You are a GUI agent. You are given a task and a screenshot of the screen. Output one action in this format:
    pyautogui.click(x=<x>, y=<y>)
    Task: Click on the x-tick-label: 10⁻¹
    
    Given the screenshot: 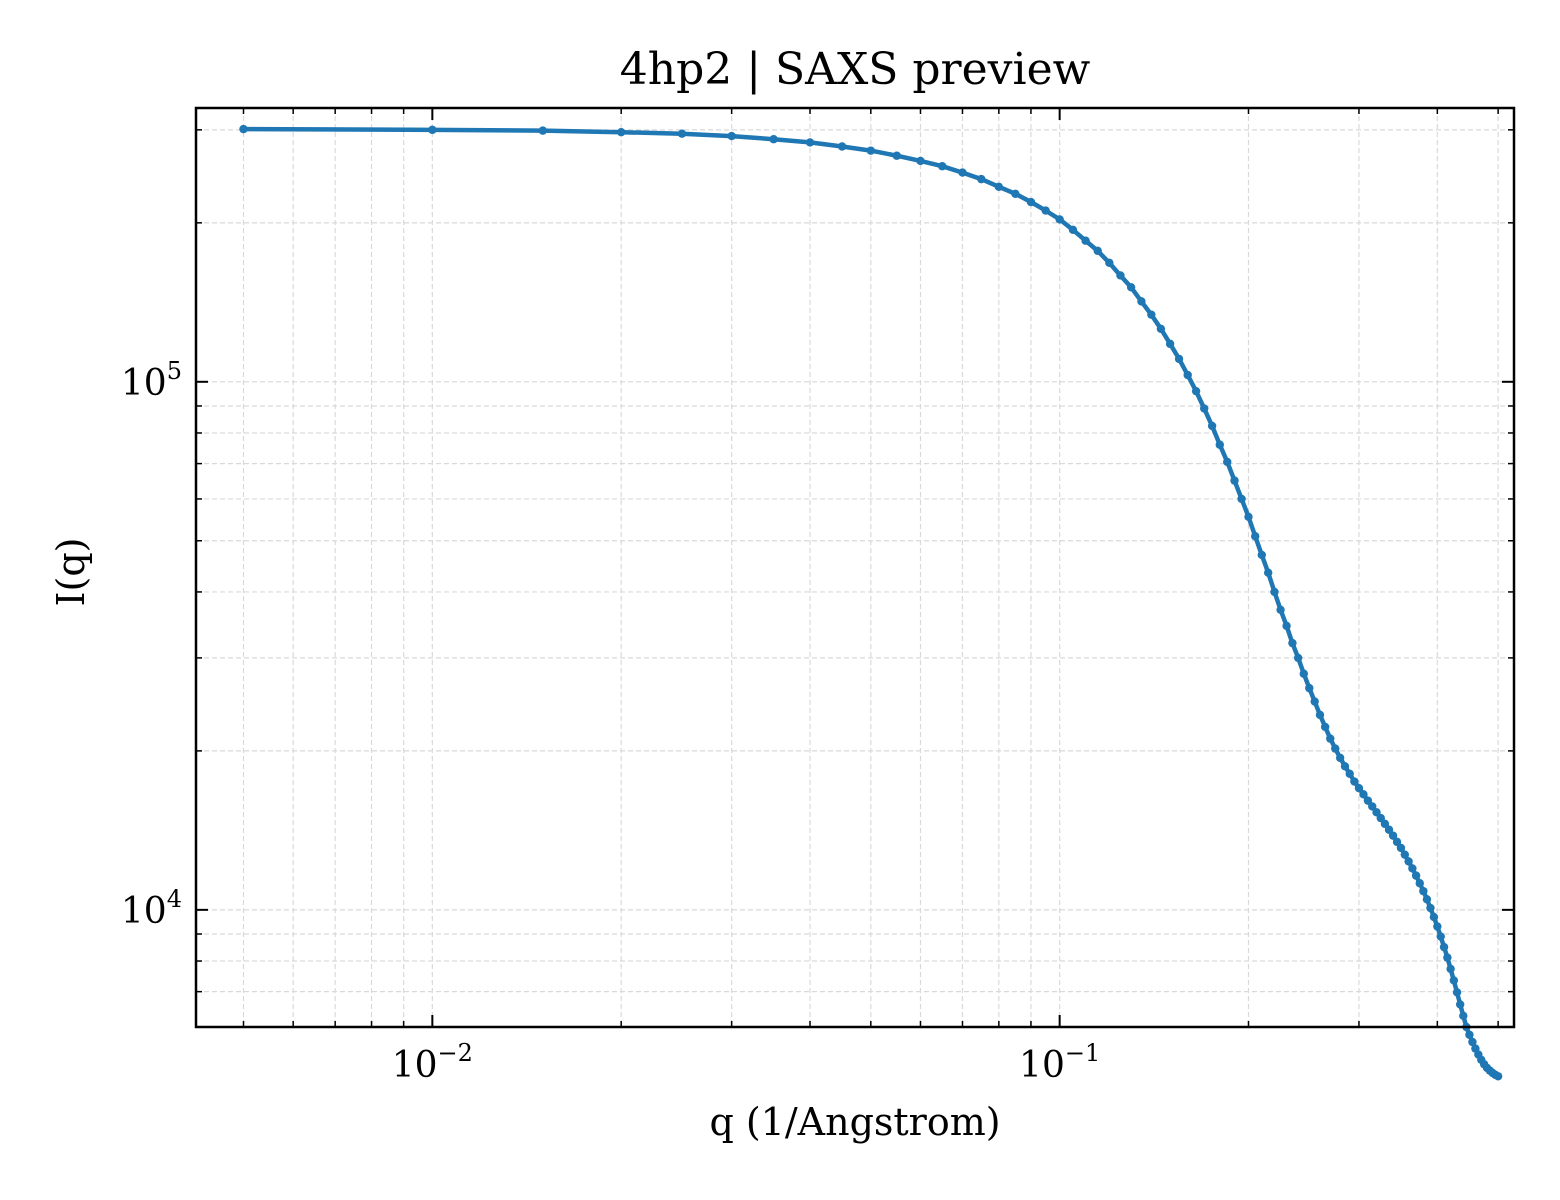 What is the action you would take?
    pyautogui.click(x=1059, y=1062)
    